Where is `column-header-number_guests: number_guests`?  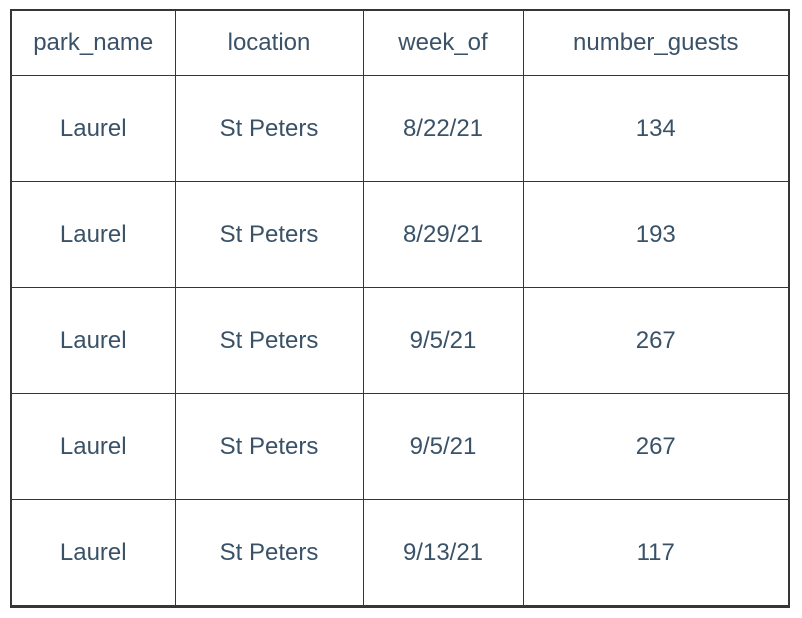
column-header-number_guests: number_guests is located at coordinates (656, 42).